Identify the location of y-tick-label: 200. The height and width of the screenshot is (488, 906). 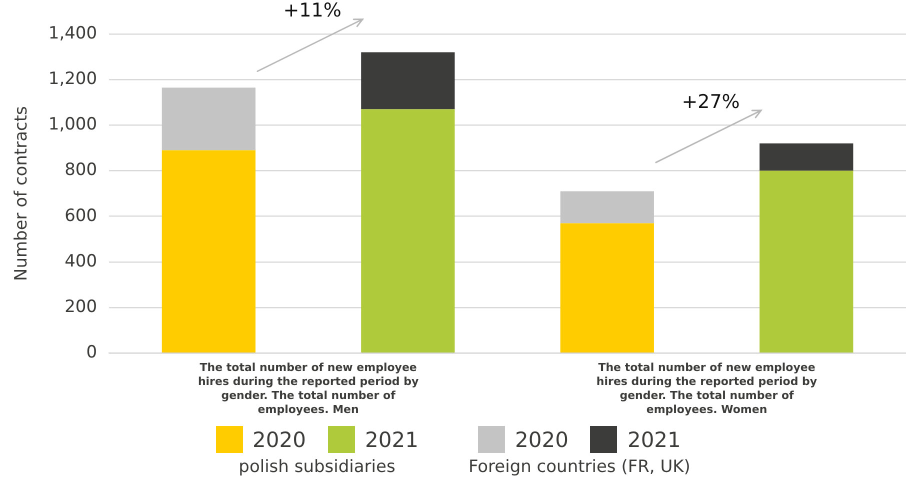
(81, 306).